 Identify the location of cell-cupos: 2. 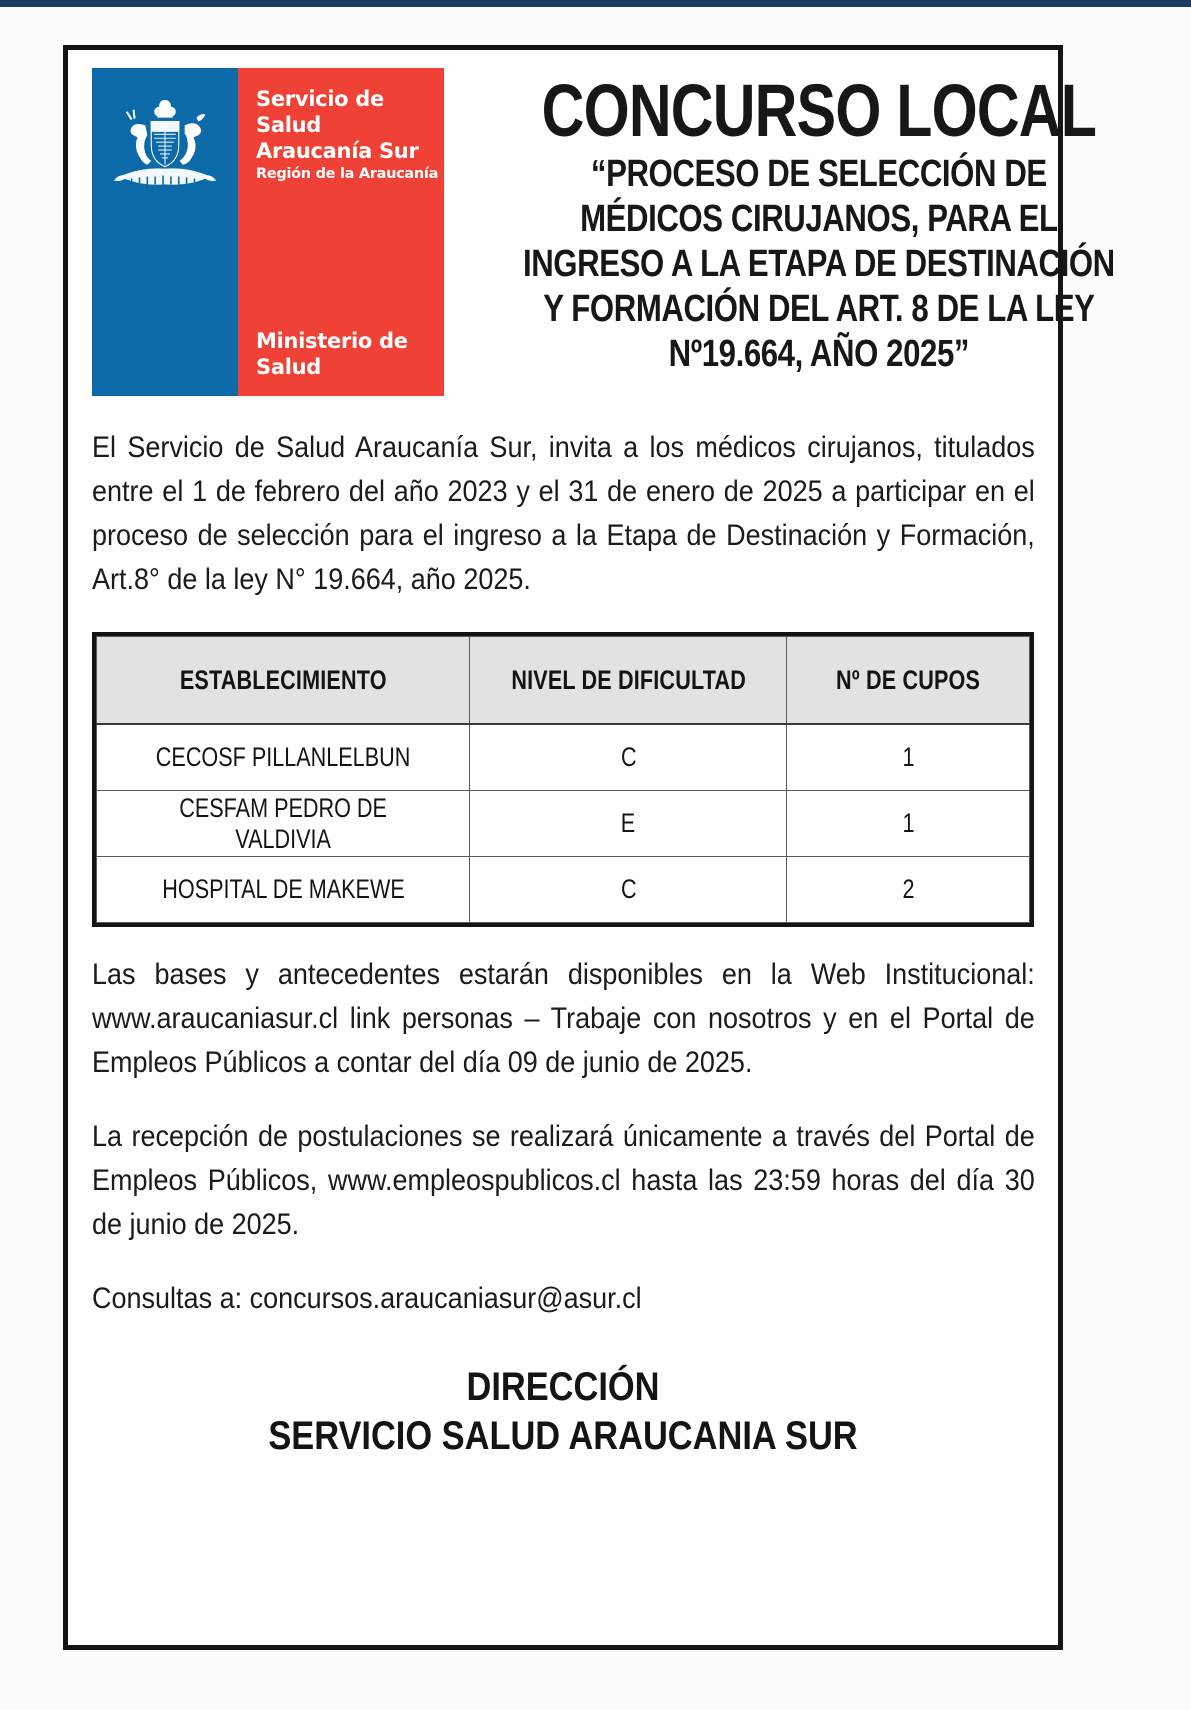
(908, 889).